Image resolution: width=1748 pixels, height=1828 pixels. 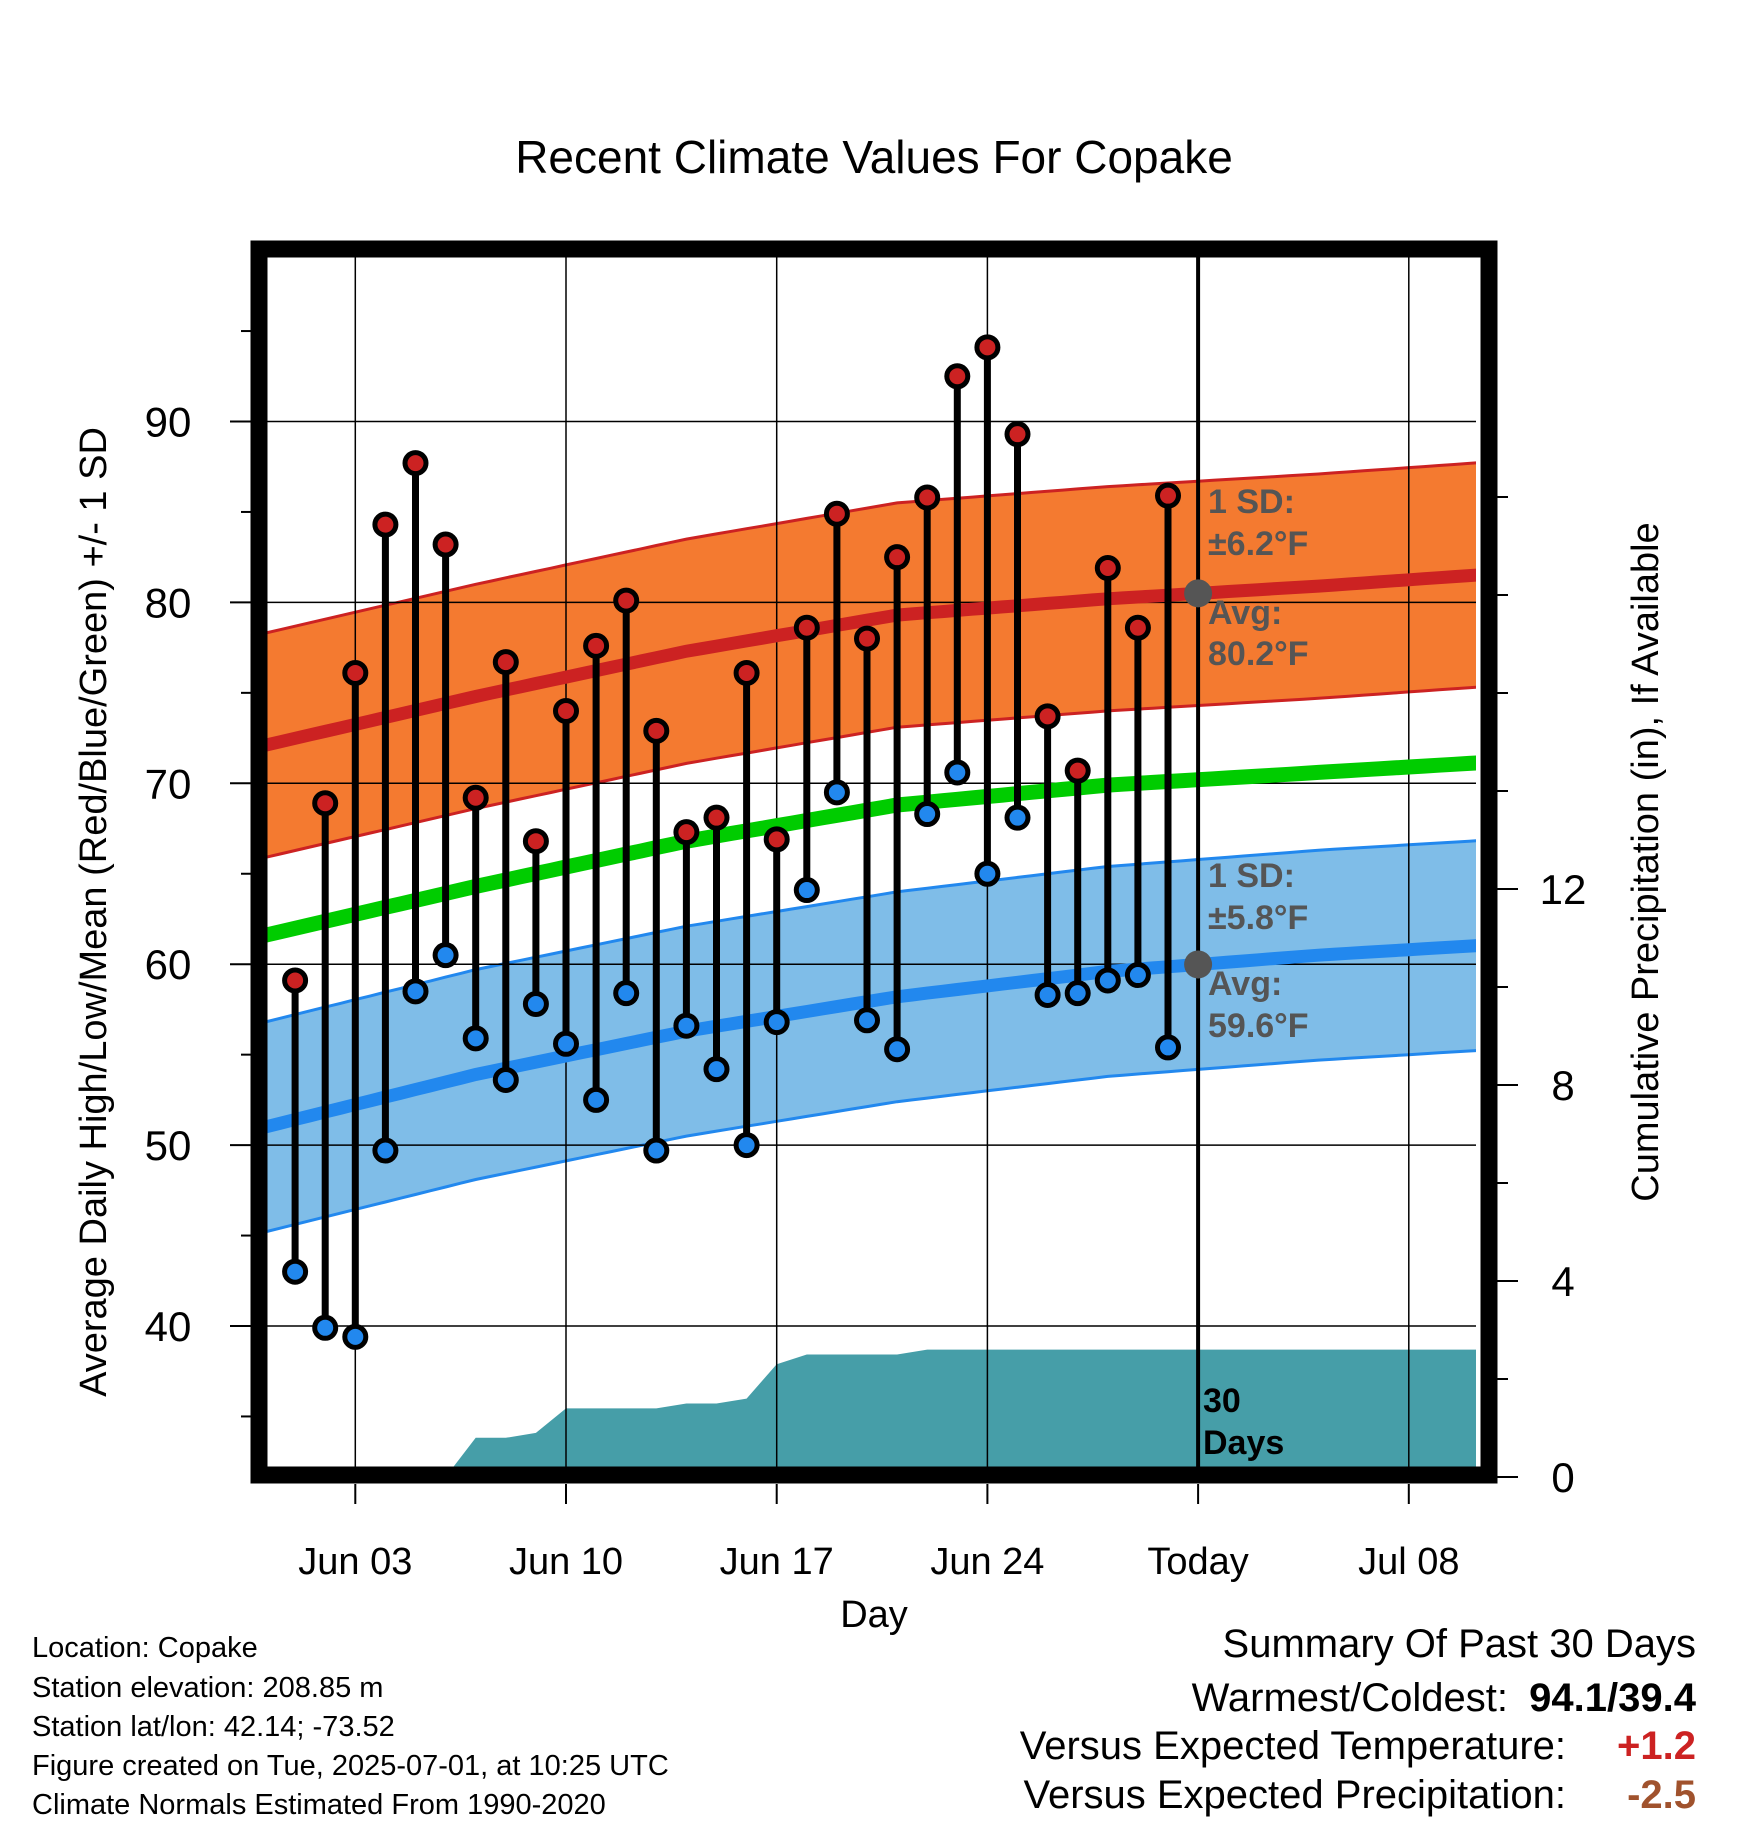 I want to click on days-label-number: 30, so click(x=1222, y=1401).